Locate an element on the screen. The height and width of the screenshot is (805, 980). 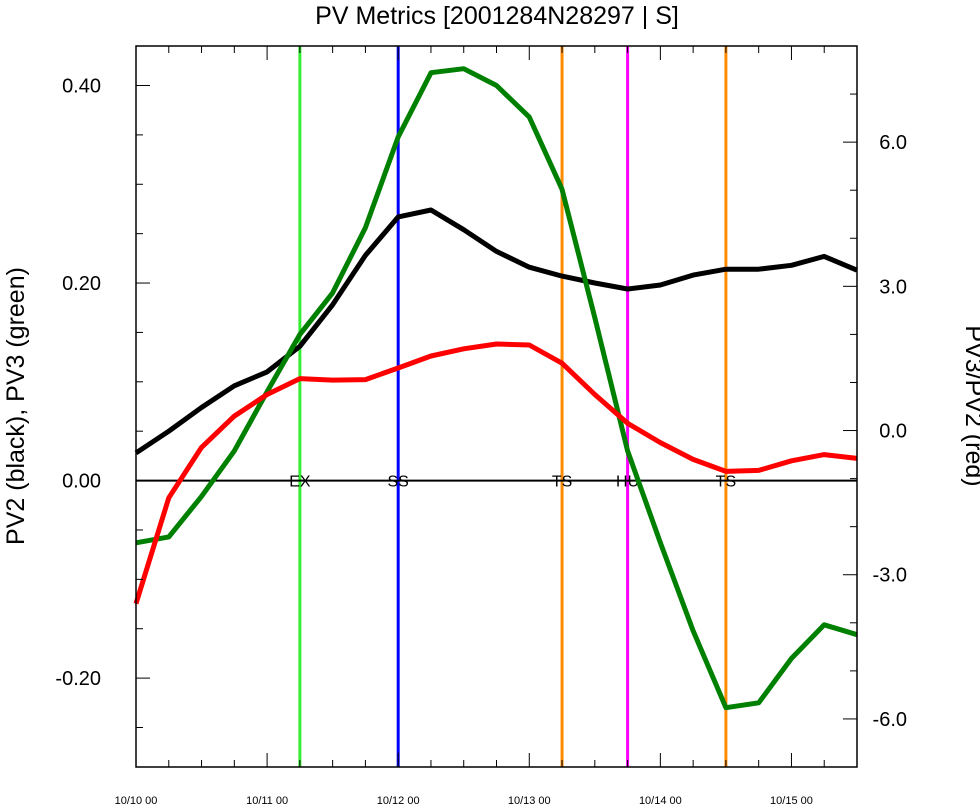
y-left-tick-label: 0.40 is located at coordinates (81, 87).